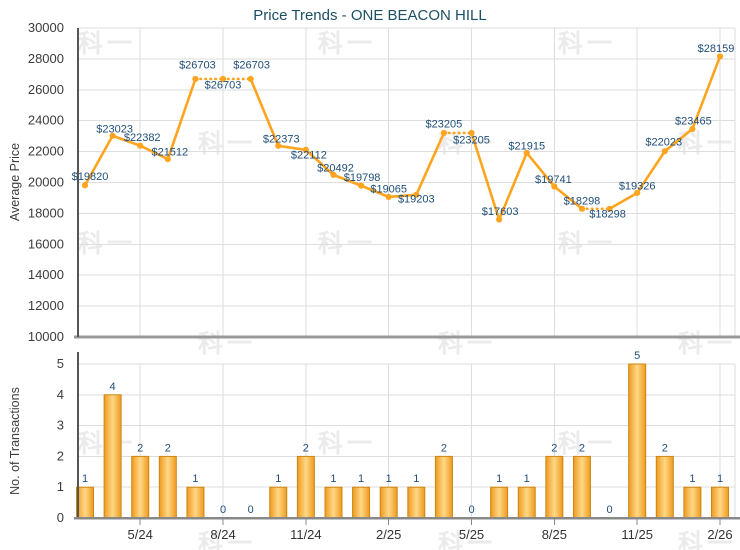 Image resolution: width=740 pixels, height=550 pixels. I want to click on bar-value-label: 4, so click(113, 387).